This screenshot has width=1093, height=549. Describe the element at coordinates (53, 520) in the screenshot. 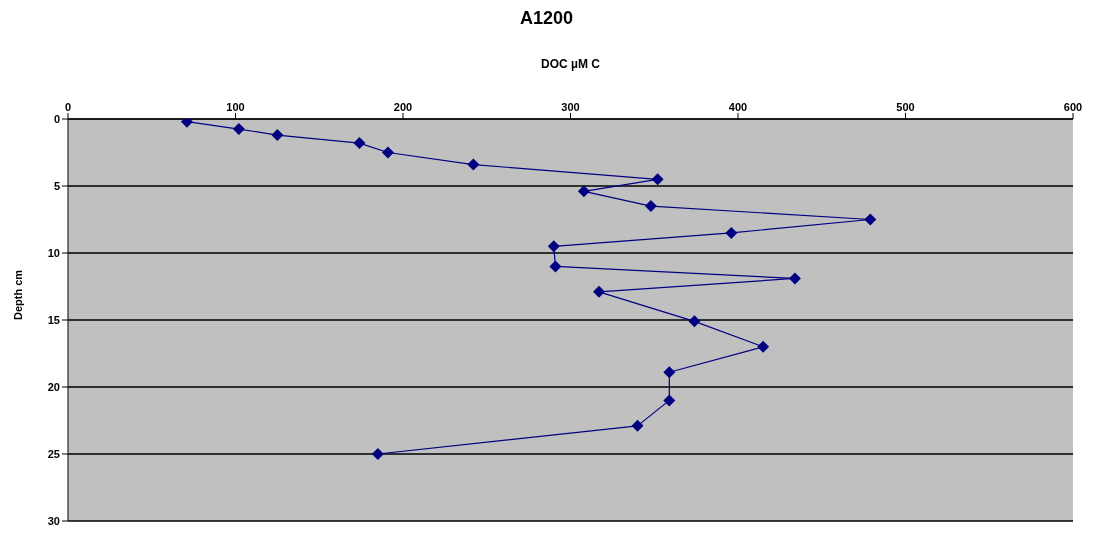

I see `y-tick-label: 30` at that location.